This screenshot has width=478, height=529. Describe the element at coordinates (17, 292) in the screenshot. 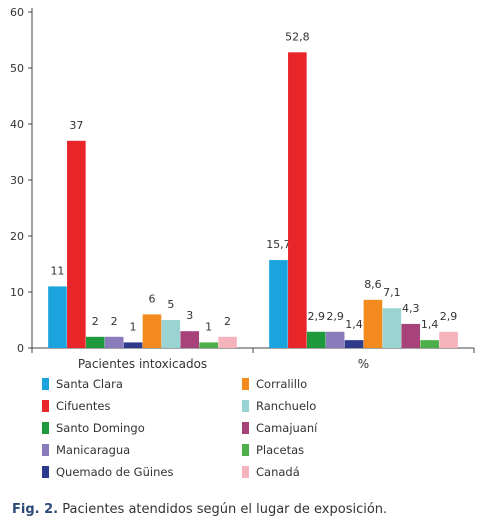

I see `y-tick-label: 10` at that location.